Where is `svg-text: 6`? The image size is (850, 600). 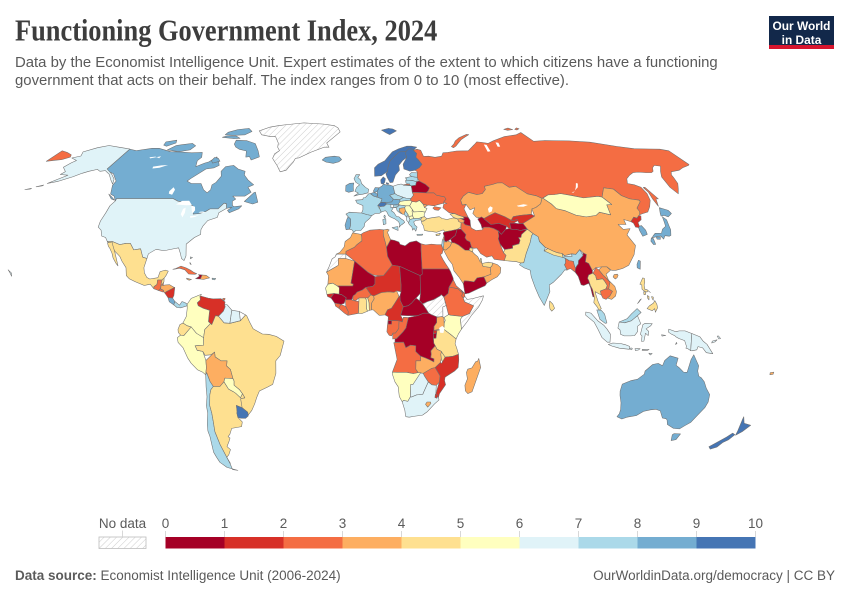 svg-text: 6 is located at coordinates (520, 523).